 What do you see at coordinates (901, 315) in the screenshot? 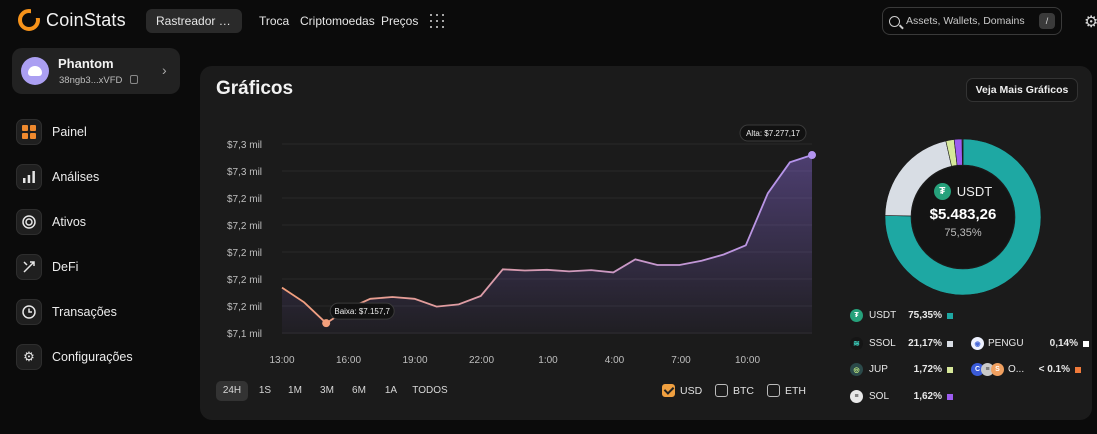
I see `legend-usdt: ₮ USDT 75,35%` at bounding box center [901, 315].